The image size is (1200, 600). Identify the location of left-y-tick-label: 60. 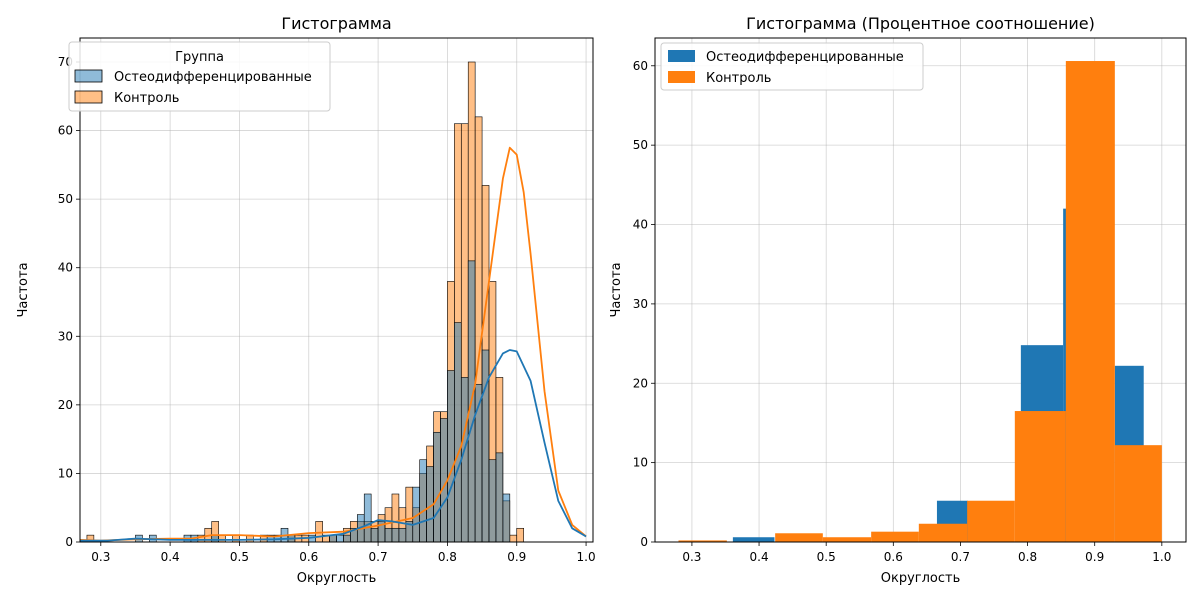
(65, 131).